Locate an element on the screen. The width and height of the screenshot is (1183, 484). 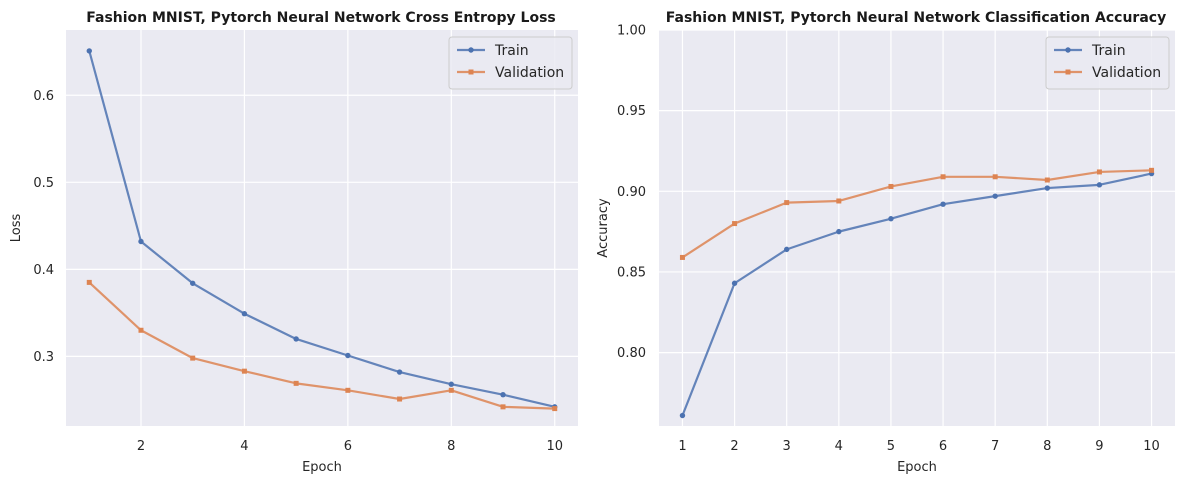
y-tick-label: 0.80 is located at coordinates (631, 353).